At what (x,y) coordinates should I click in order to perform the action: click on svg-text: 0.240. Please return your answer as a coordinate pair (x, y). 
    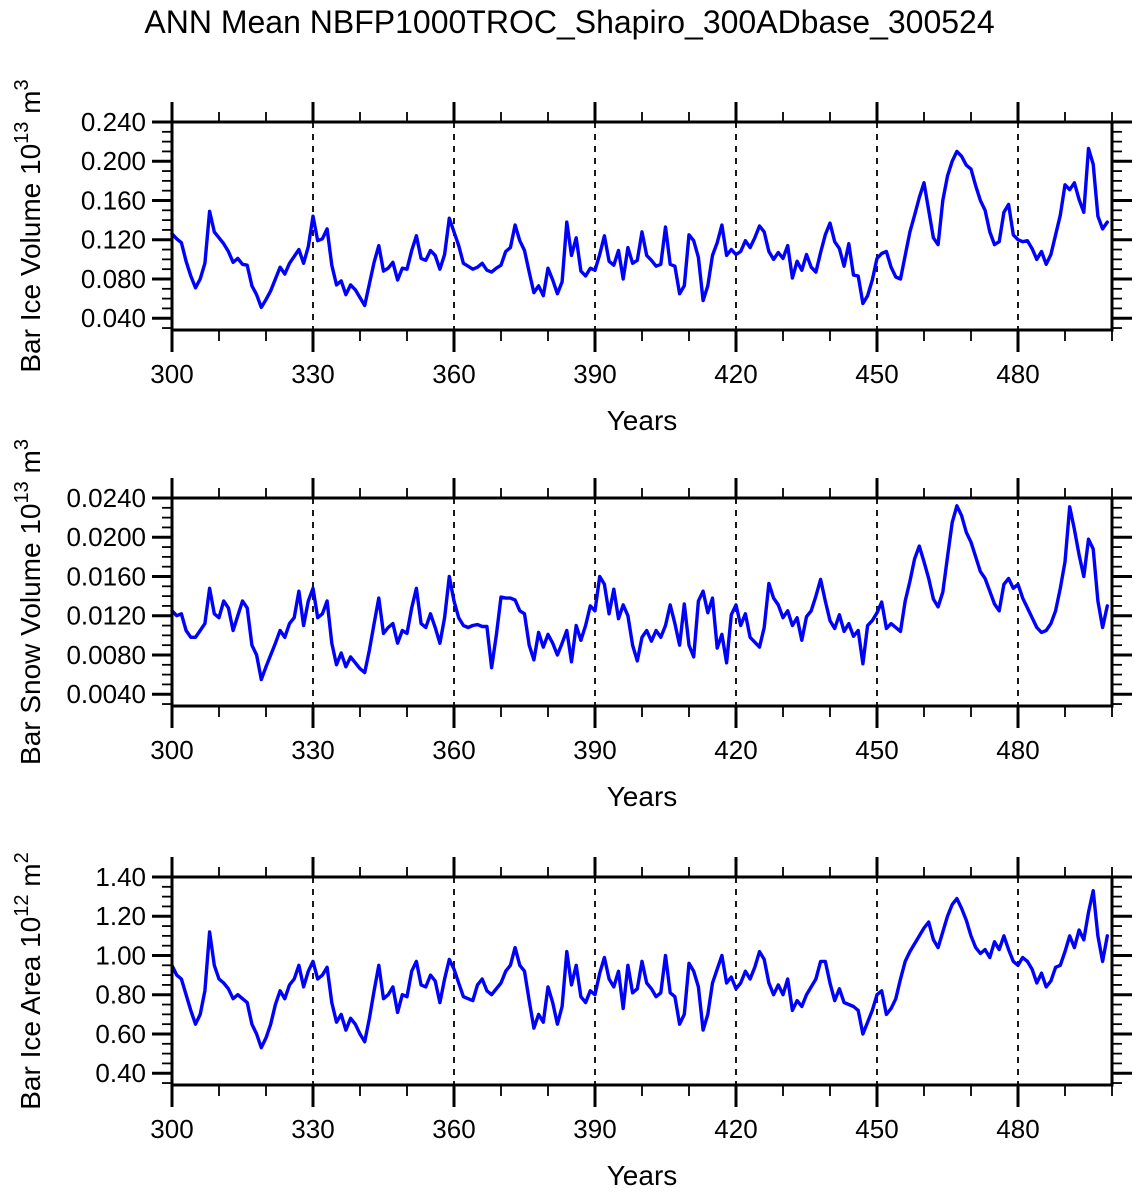
    Looking at the image, I should click on (113, 122).